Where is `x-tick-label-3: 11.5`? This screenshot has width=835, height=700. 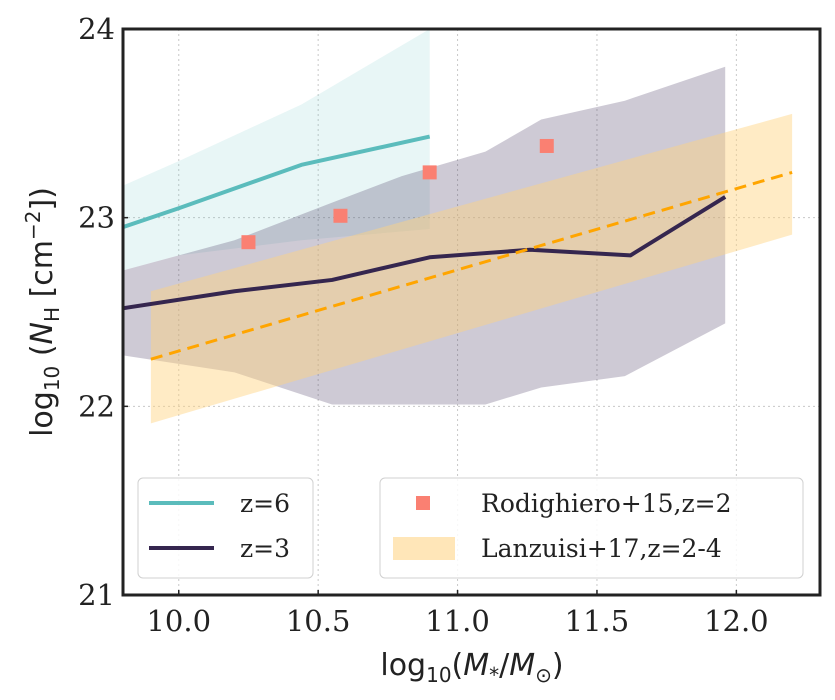 x-tick-label-3: 11.5 is located at coordinates (597, 621).